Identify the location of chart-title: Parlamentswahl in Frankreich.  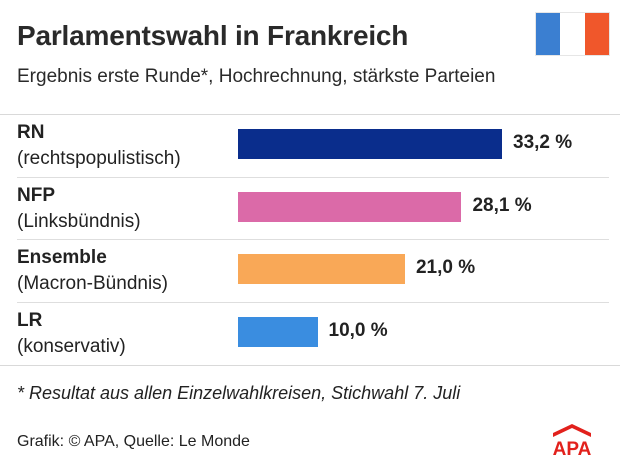
(213, 35).